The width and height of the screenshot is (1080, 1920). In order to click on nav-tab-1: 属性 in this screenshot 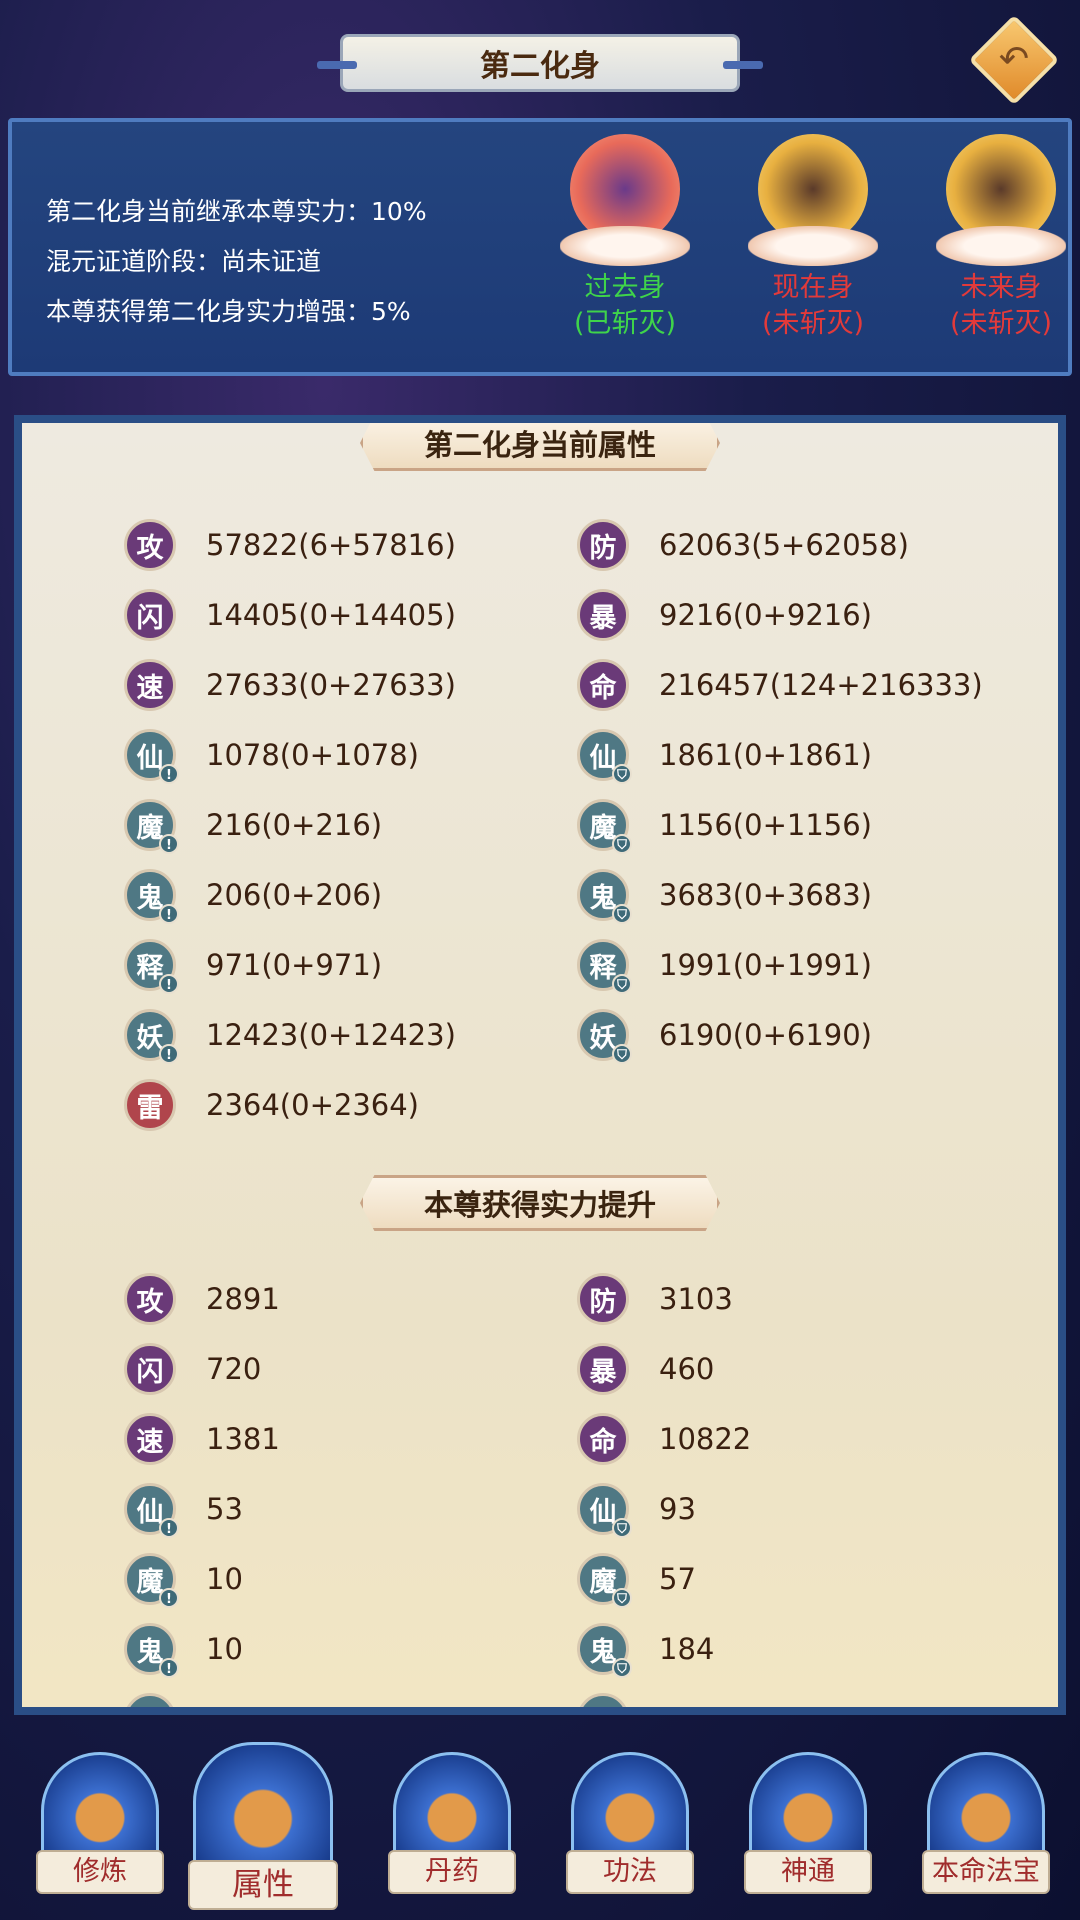, I will do `click(263, 1826)`.